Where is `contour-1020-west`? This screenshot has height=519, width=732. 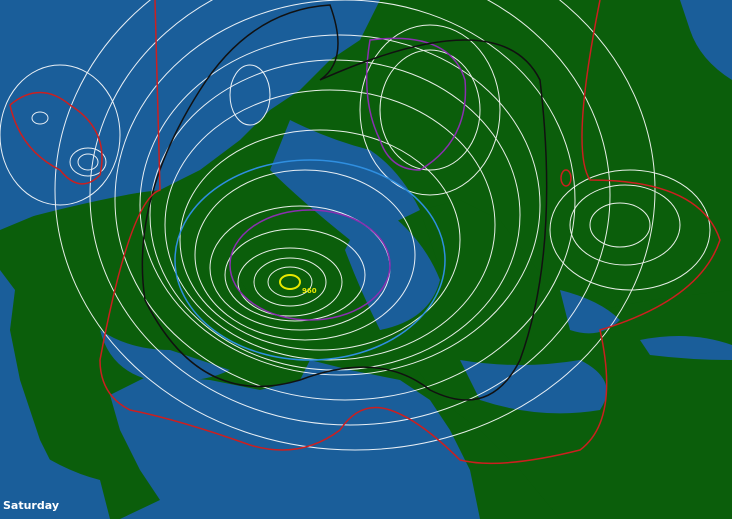
contour-1020-west is located at coordinates (56, 138).